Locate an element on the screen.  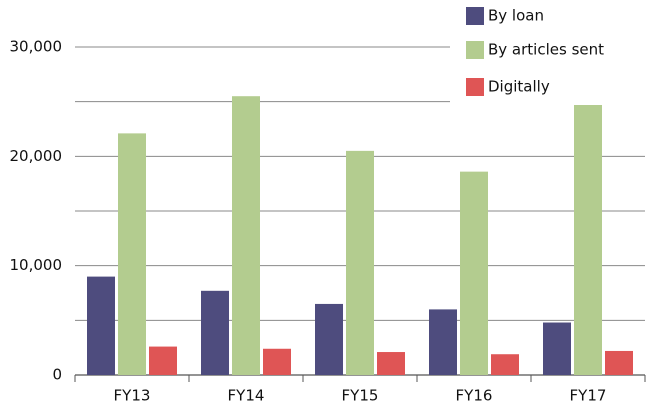
legend-label: By articles sent is located at coordinates (546, 50).